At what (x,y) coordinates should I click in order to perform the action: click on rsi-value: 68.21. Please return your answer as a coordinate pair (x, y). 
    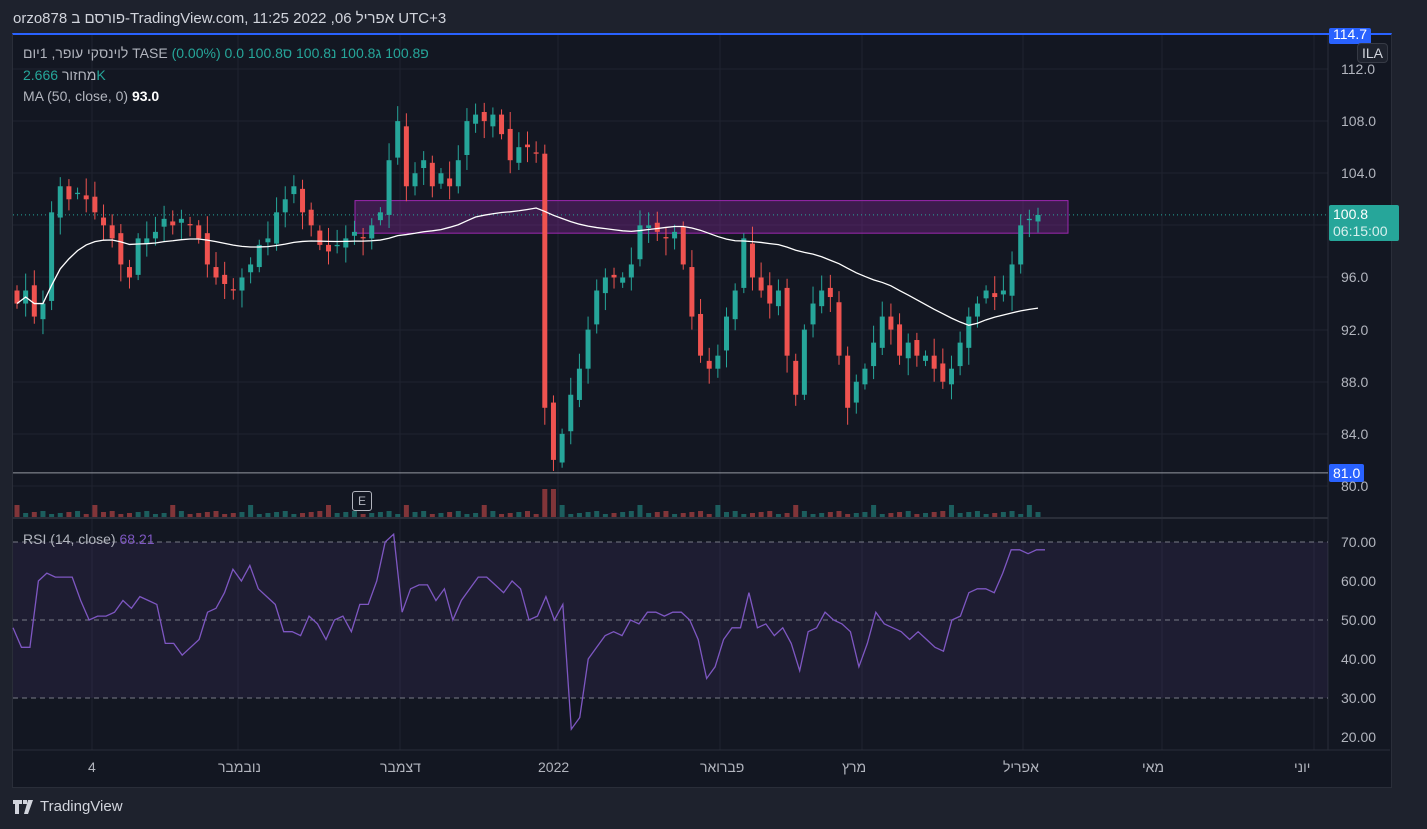
    Looking at the image, I should click on (137, 539).